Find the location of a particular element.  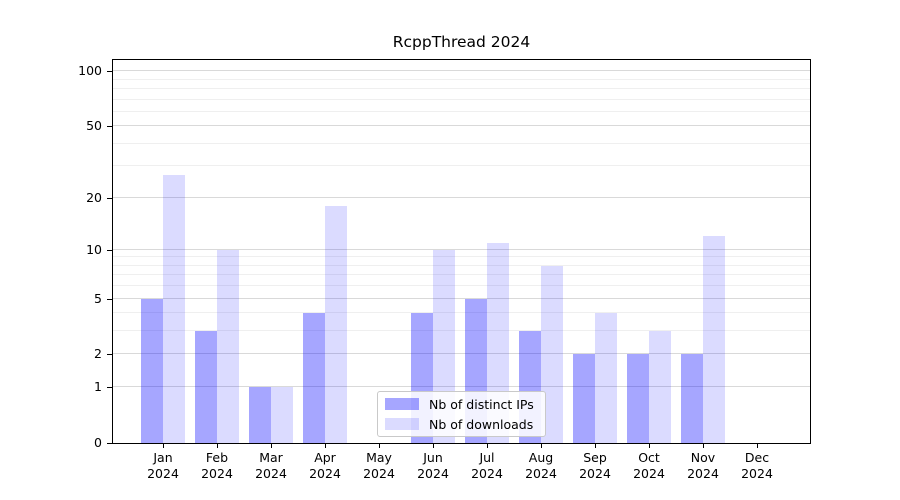

x-tick-label: Feb 2024 is located at coordinates (217, 466).